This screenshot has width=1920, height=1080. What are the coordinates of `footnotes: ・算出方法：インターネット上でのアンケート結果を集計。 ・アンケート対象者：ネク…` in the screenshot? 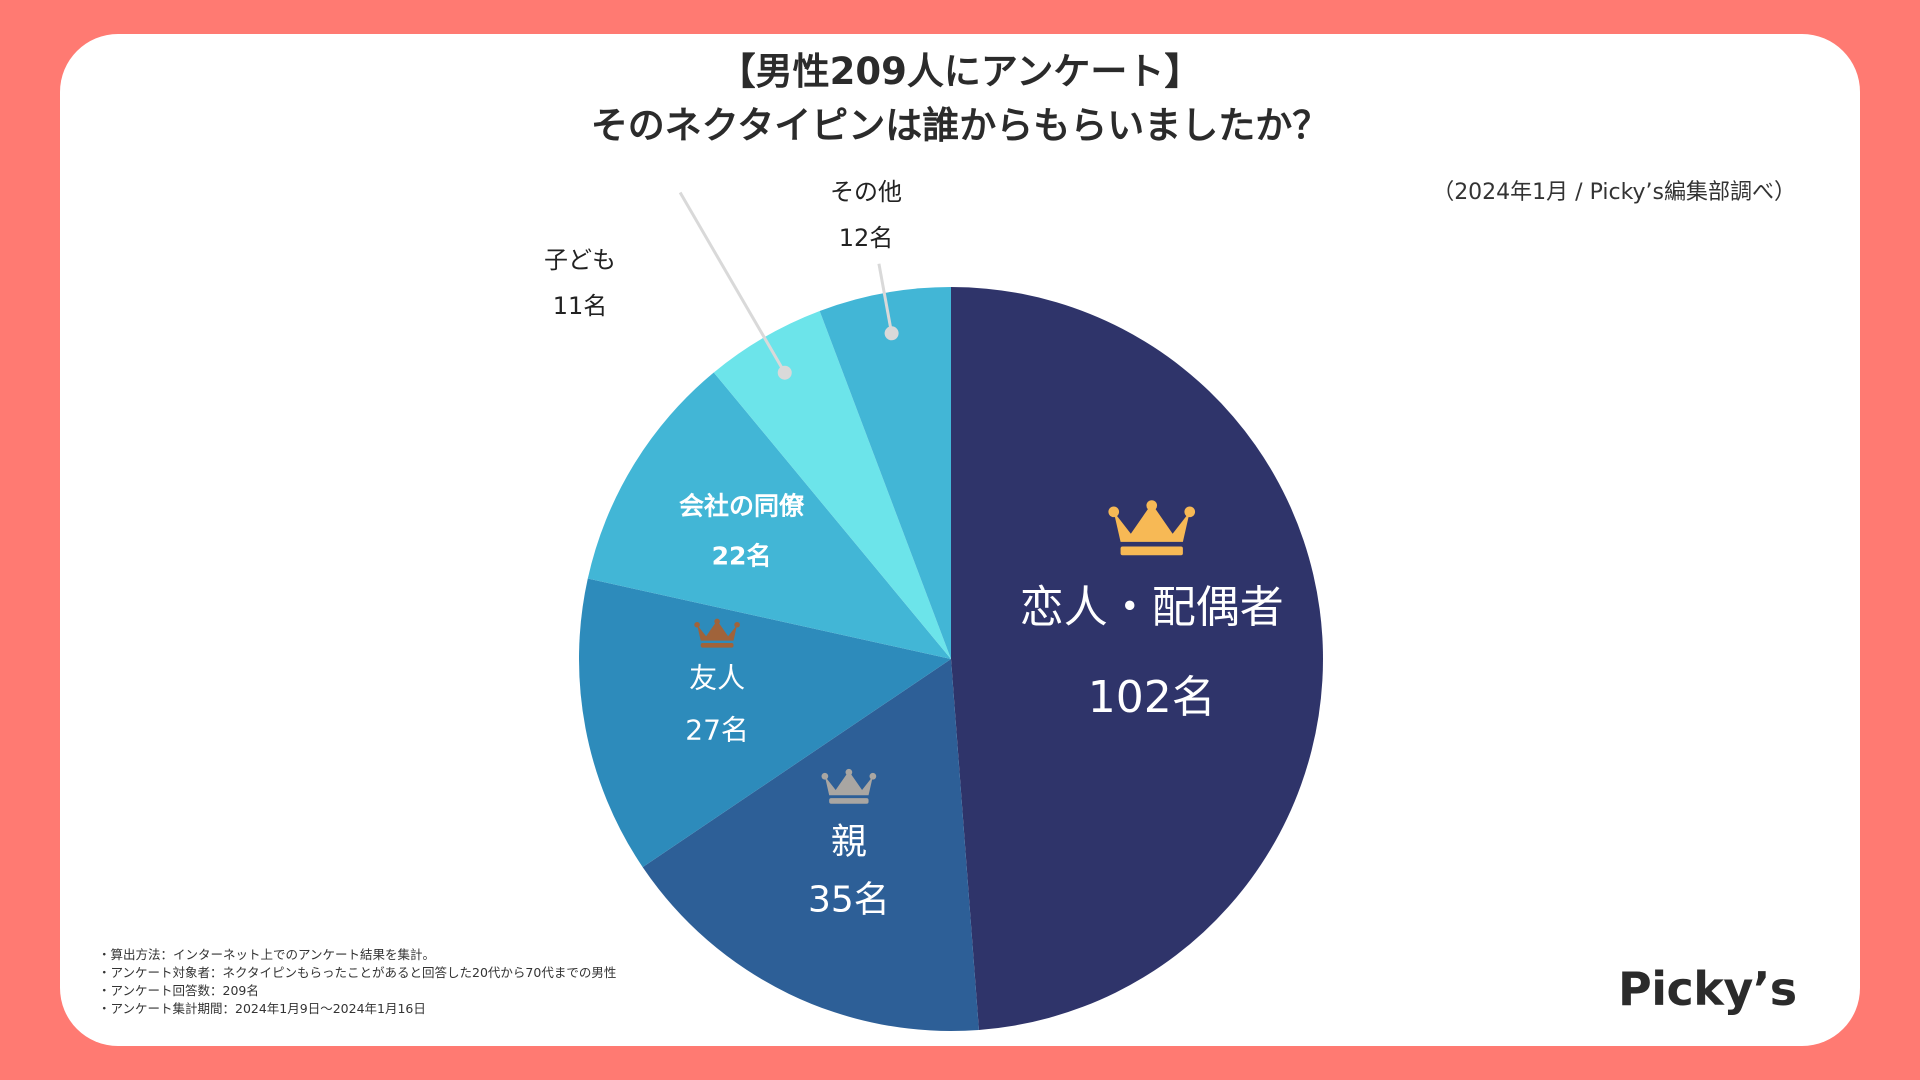 It's located at (357, 982).